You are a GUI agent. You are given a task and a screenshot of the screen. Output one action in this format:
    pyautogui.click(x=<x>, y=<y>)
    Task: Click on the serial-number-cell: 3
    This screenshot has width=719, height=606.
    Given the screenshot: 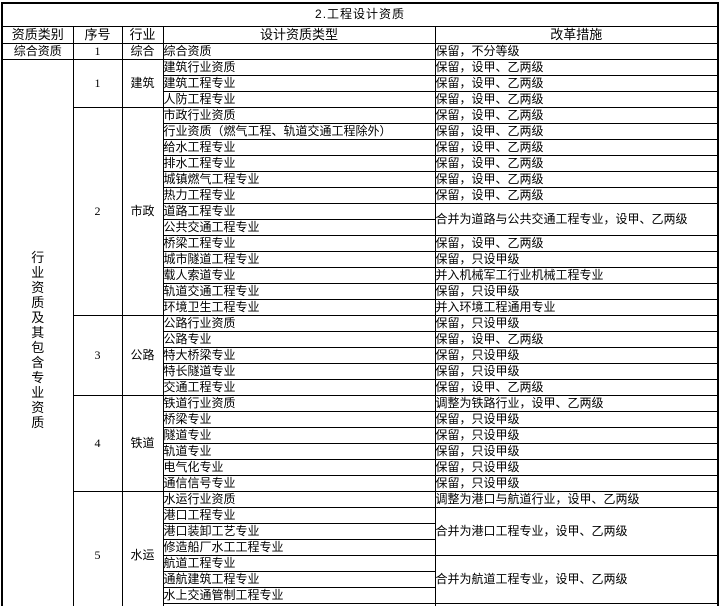 What is the action you would take?
    pyautogui.click(x=97, y=355)
    